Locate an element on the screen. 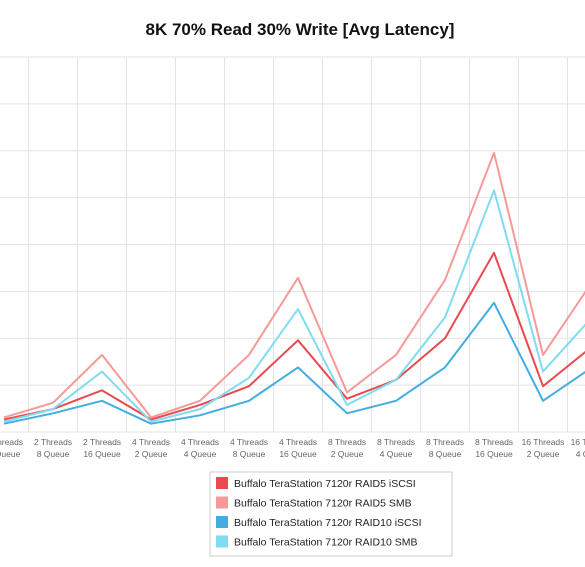  legend-label: Buffalo TeraStation 7120r RAID10 SMB is located at coordinates (325, 543).